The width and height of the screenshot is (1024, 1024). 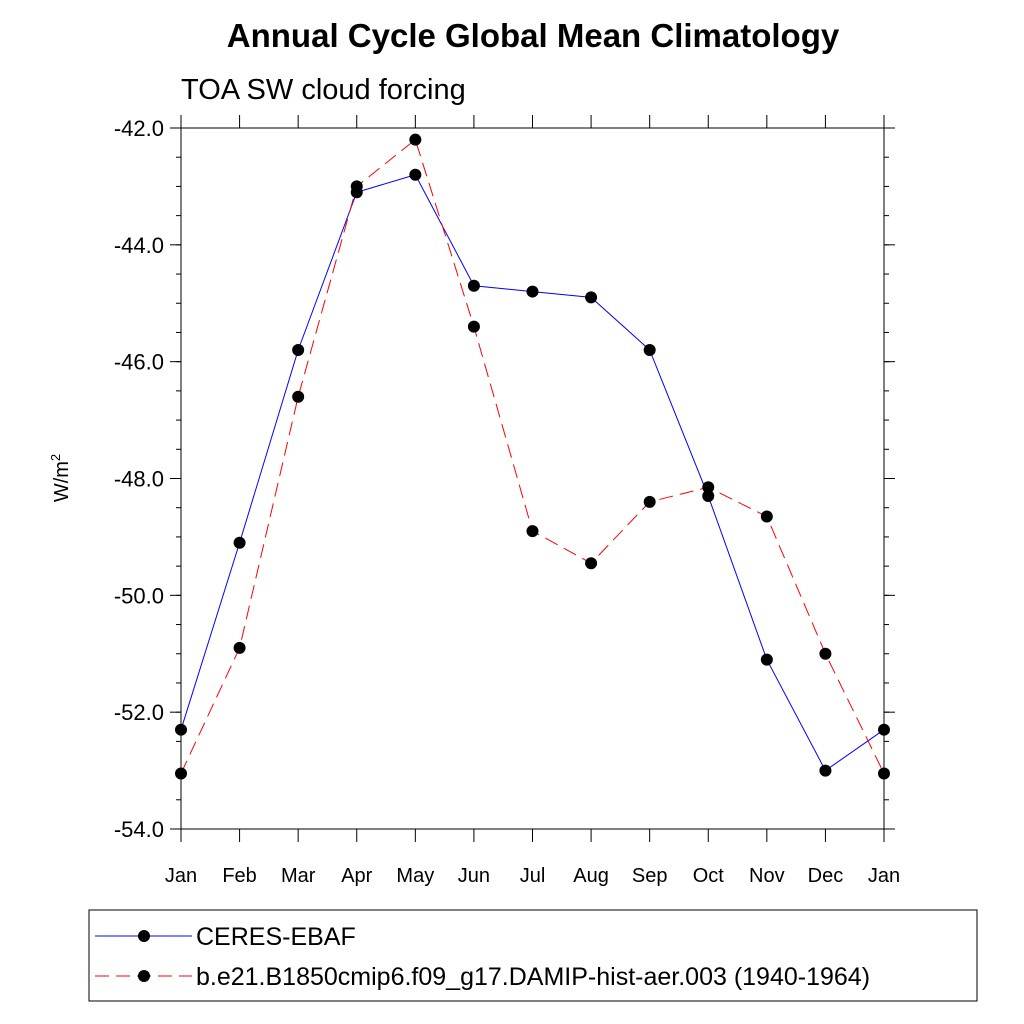 What do you see at coordinates (415, 876) in the screenshot?
I see `x-tick-label: May` at bounding box center [415, 876].